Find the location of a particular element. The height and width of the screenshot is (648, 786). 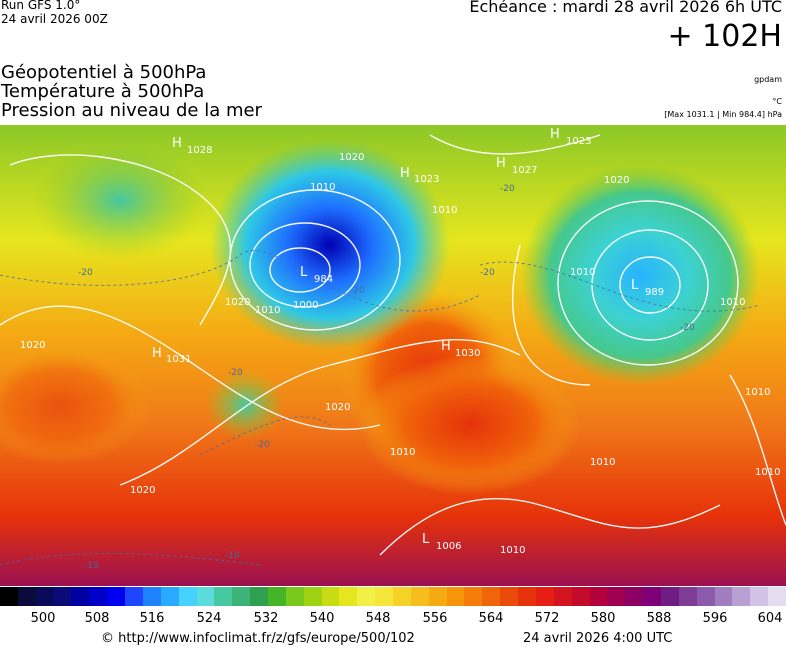

pressure-center-value: 1031 is located at coordinates (178, 359).